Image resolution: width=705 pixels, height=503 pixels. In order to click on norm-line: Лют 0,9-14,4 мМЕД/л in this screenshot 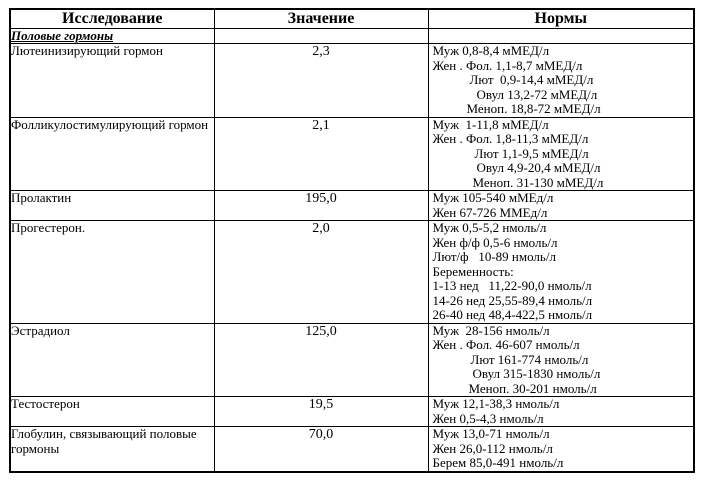, I will do `click(531, 79)`.